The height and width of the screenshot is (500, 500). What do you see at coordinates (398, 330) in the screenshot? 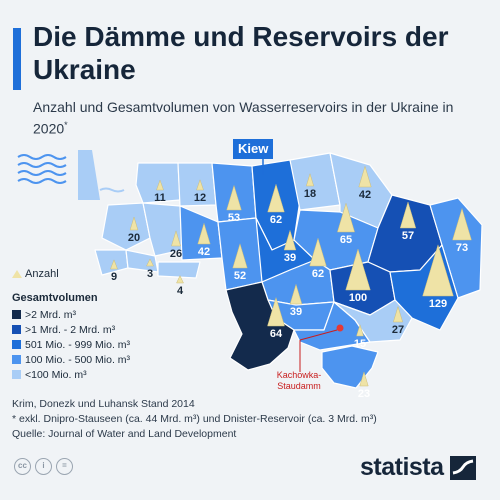
I see `count-label: 27` at bounding box center [398, 330].